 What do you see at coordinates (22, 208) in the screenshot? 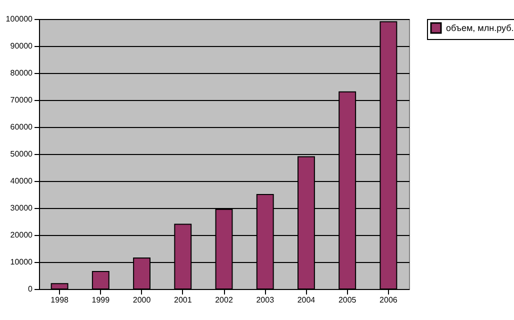
I see `y-tick-label: 30000` at bounding box center [22, 208].